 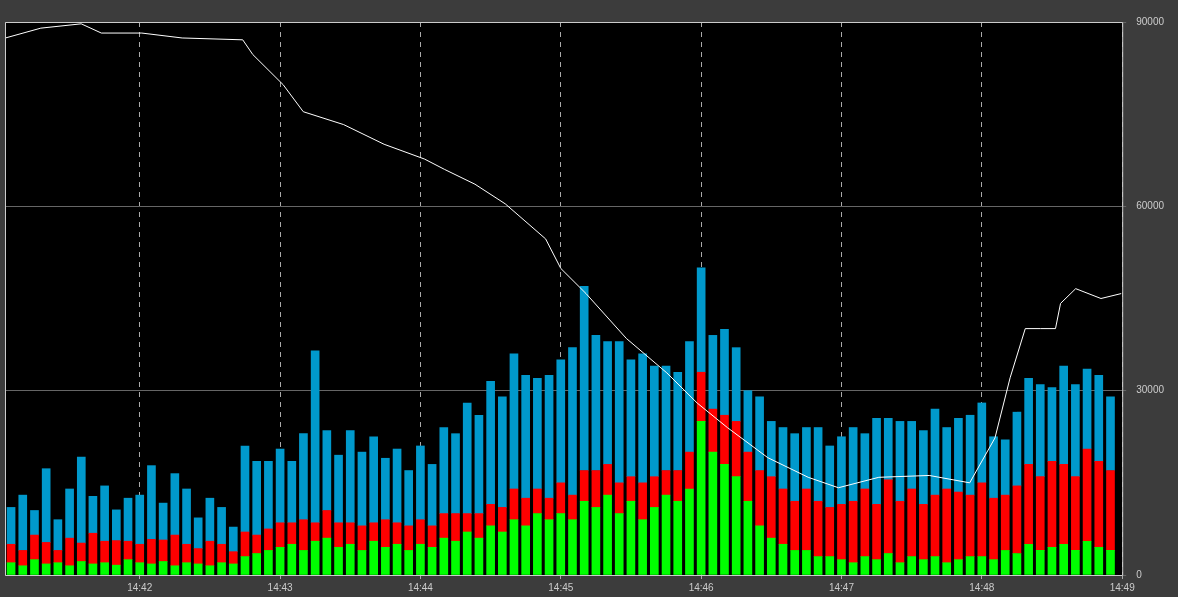 What do you see at coordinates (701, 587) in the screenshot?
I see `x-tick-label: 14:46` at bounding box center [701, 587].